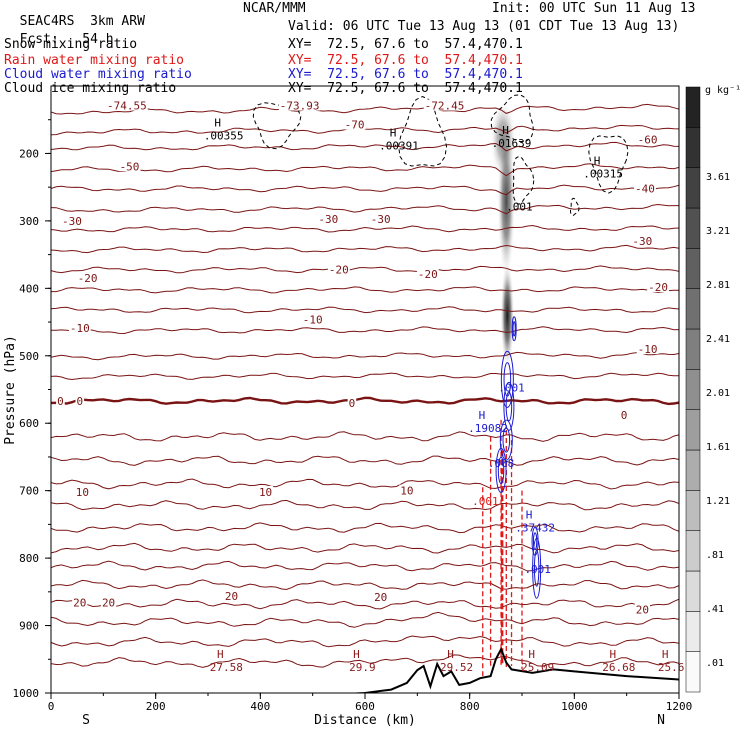 The height and width of the screenshot is (740, 740). What do you see at coordinates (718, 393) in the screenshot?
I see `colorbar-label: 2.01` at bounding box center [718, 393].